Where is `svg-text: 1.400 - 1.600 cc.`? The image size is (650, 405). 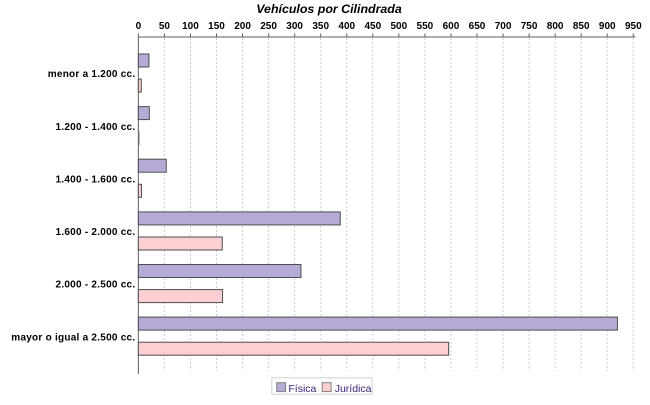 svg-text: 1.400 - 1.600 cc. is located at coordinates (96, 179).